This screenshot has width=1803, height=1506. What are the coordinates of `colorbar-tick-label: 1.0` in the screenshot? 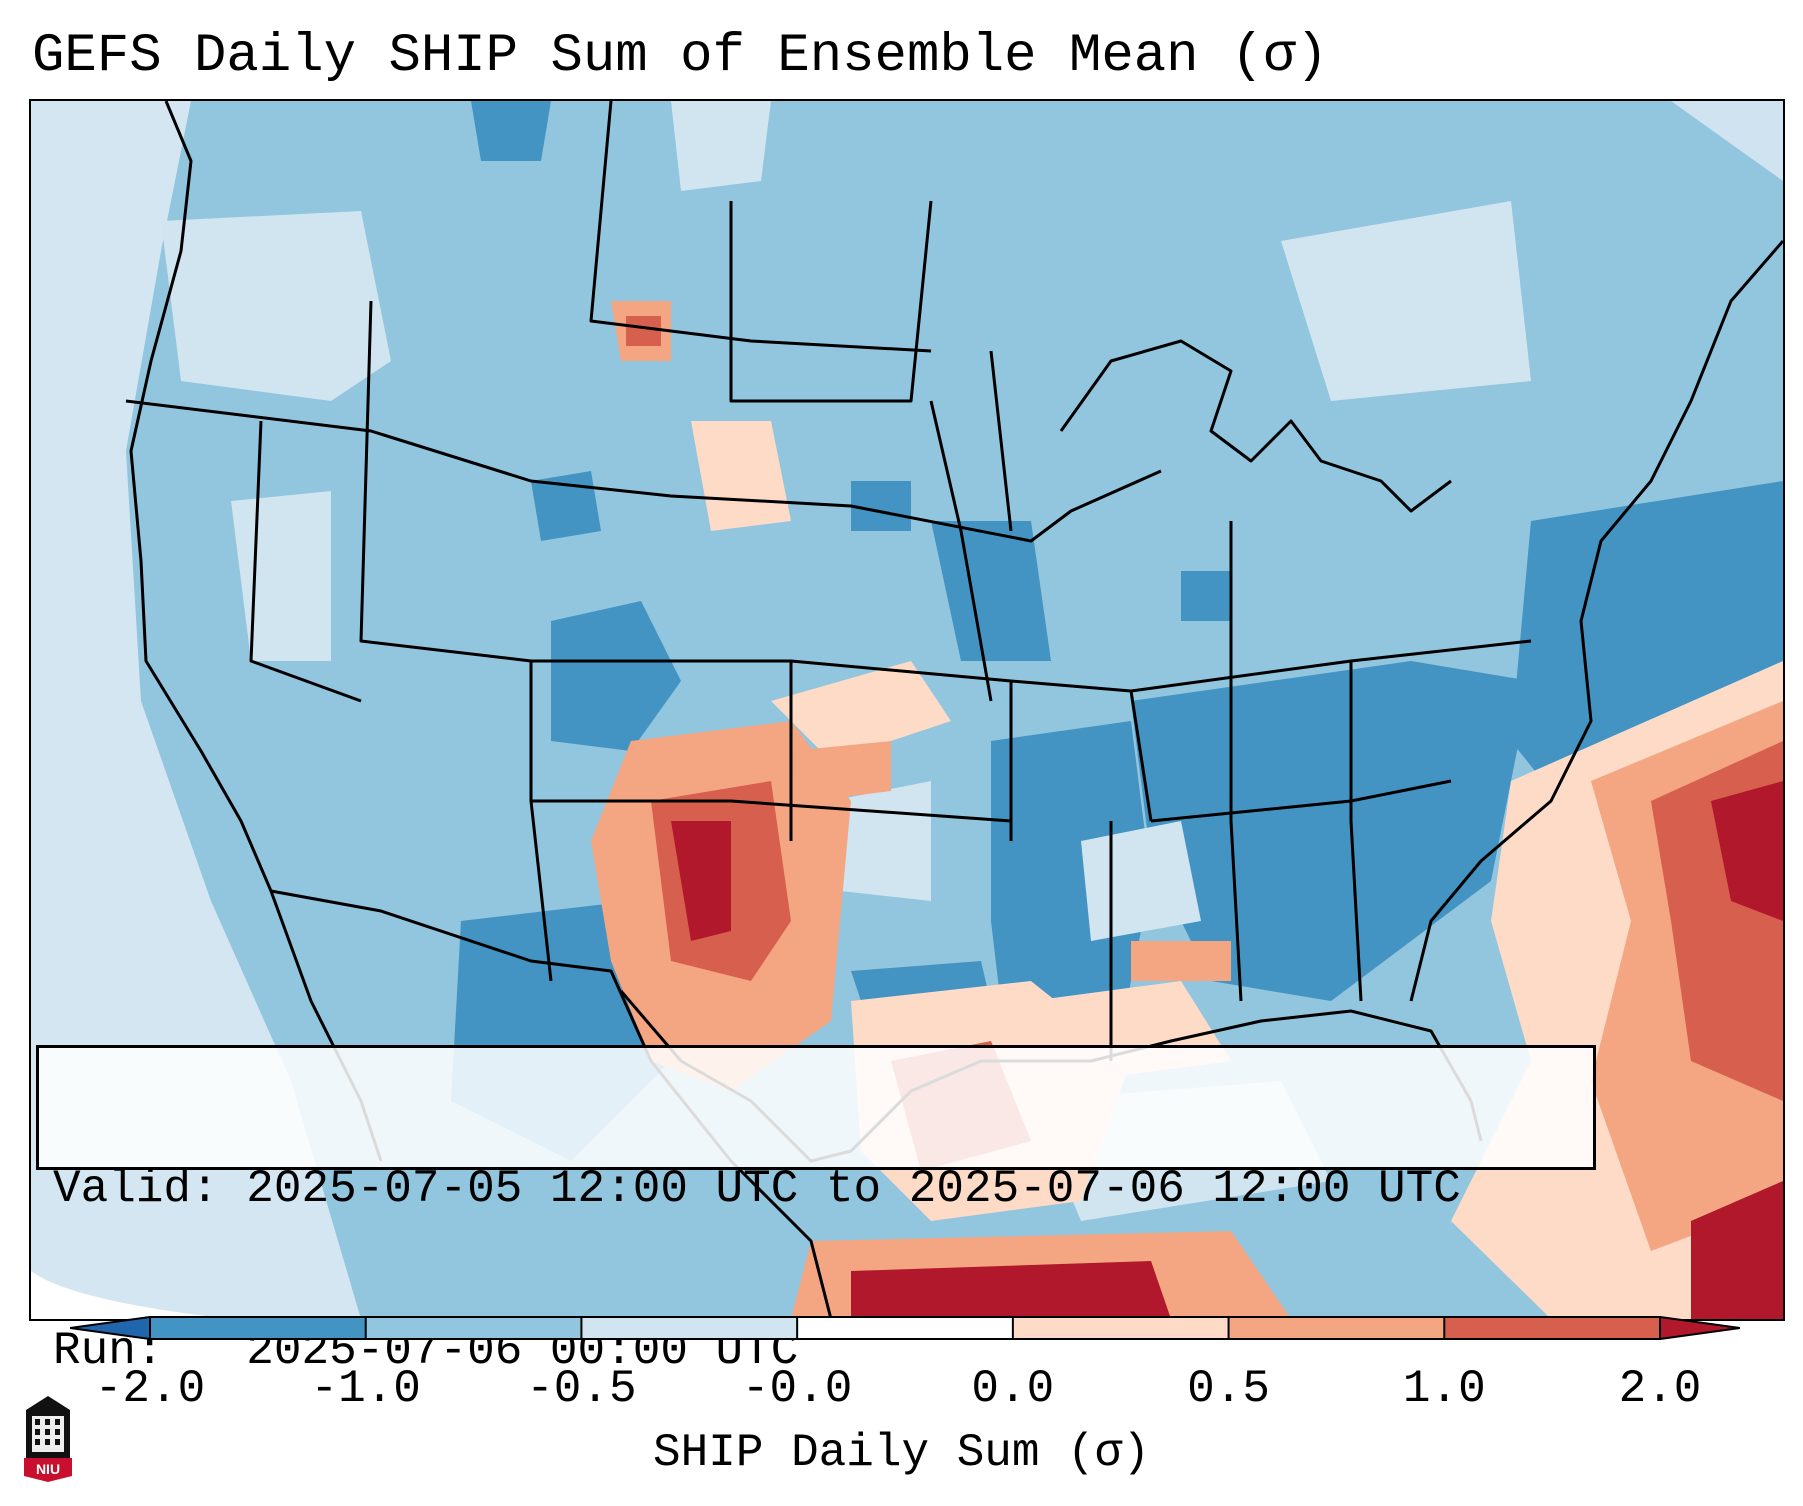 It's located at (1444, 1389).